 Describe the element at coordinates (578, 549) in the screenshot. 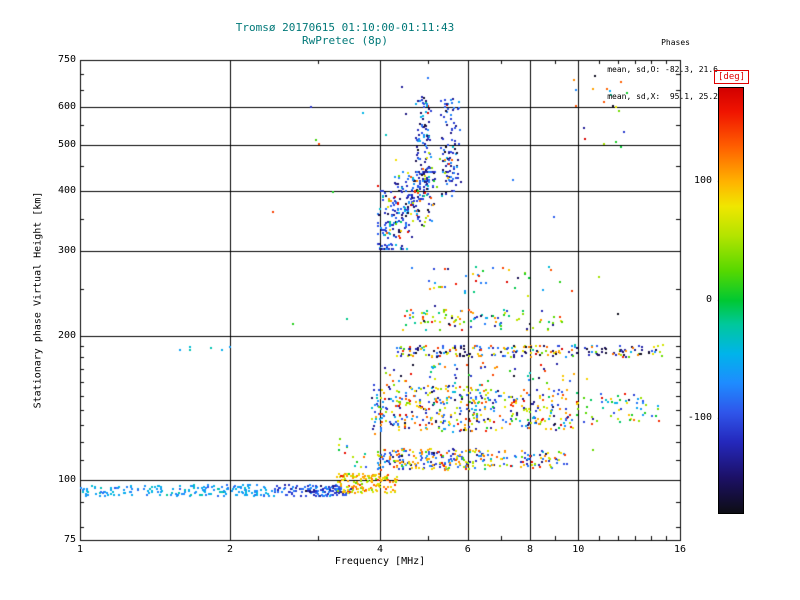

I see `x-tick-label: 10` at that location.